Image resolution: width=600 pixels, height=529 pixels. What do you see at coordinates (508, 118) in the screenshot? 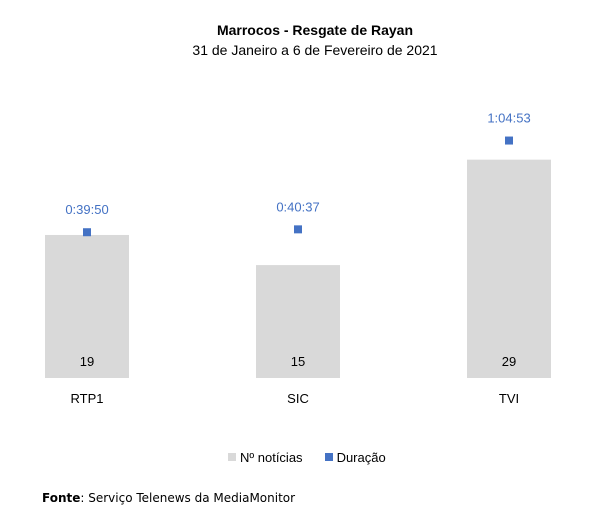
I see `duration-label-tvi: 1:04:53` at bounding box center [508, 118].